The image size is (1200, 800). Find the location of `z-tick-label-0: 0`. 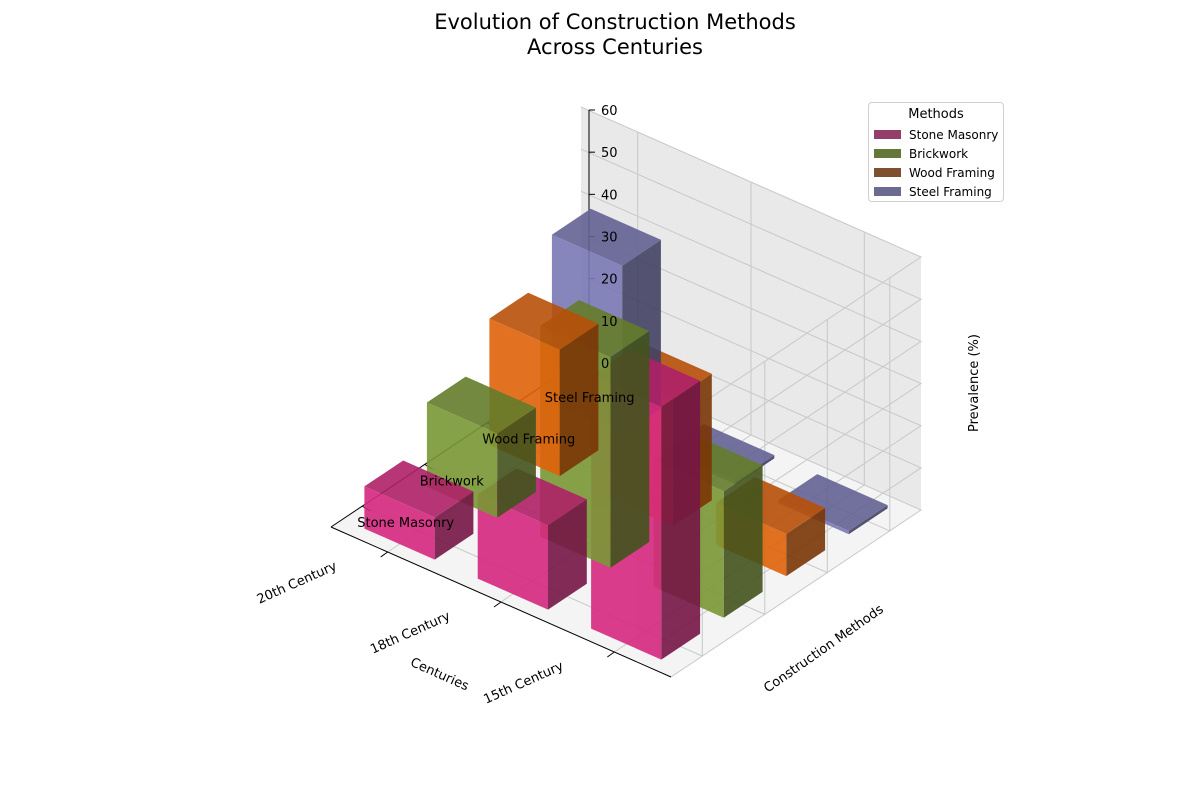

z-tick-label-0: 0 is located at coordinates (605, 364).